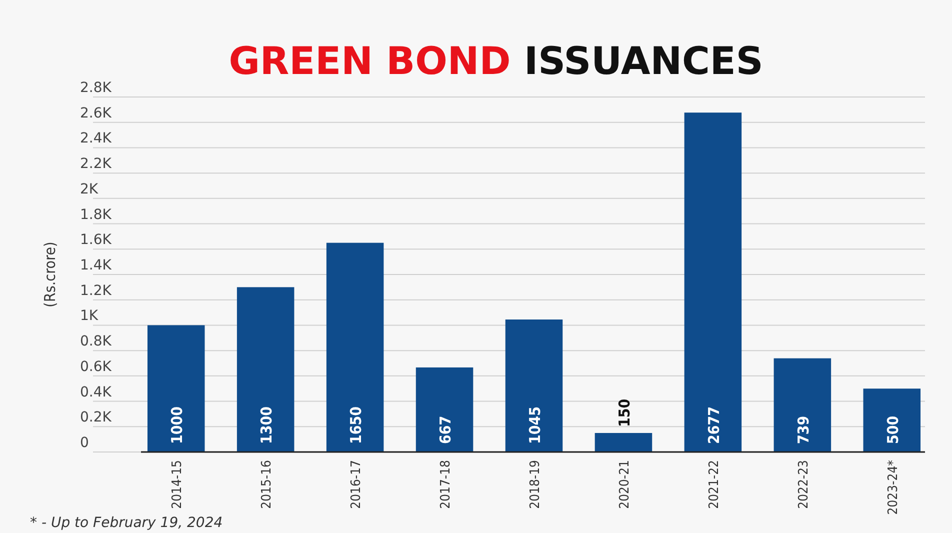 The image size is (952, 533). Describe the element at coordinates (624, 484) in the screenshot. I see `x-tick-label: 2020-21` at that location.